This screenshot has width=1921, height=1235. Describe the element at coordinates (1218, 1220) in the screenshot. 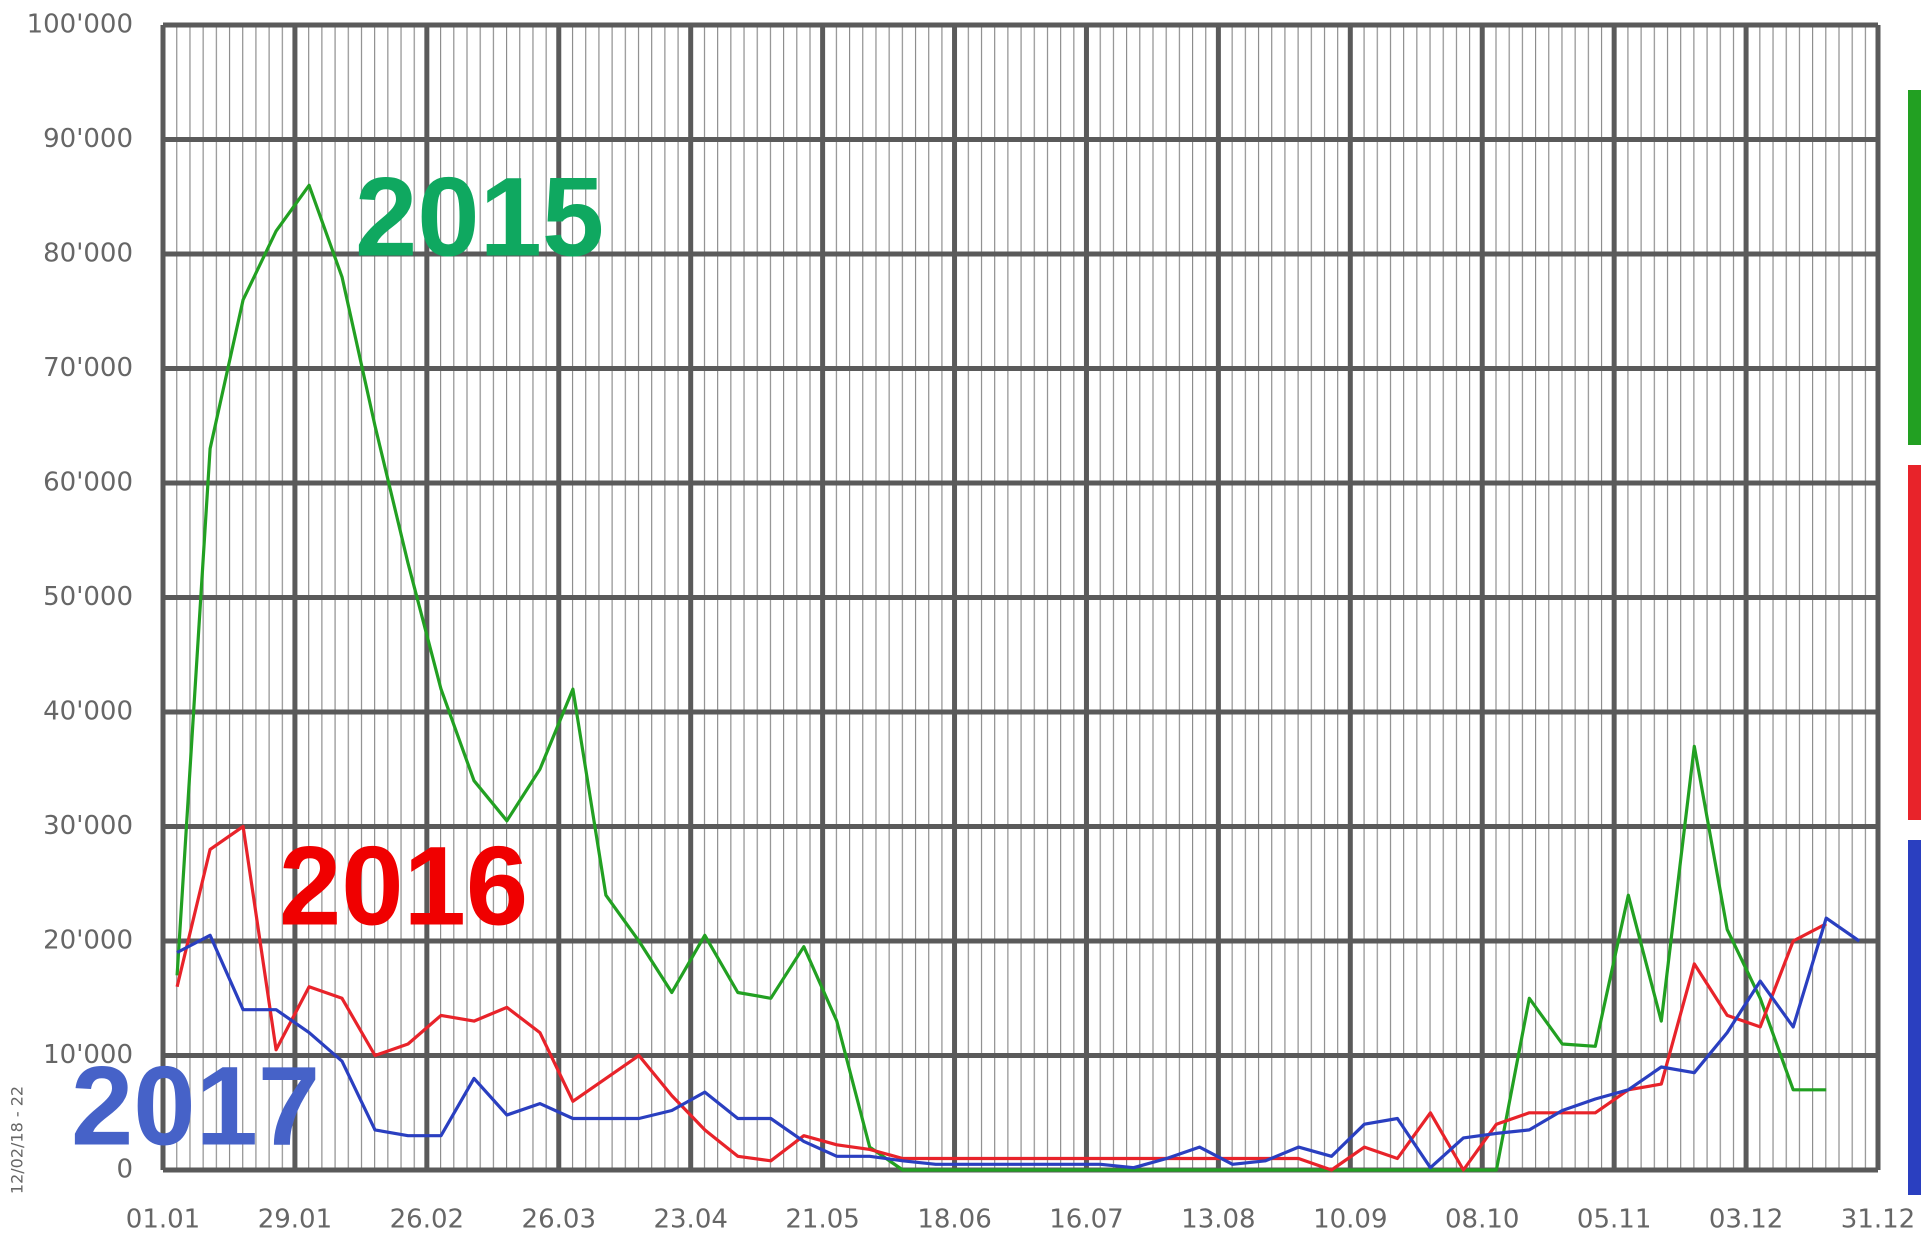

I see `x-tick-label: 13.08` at that location.